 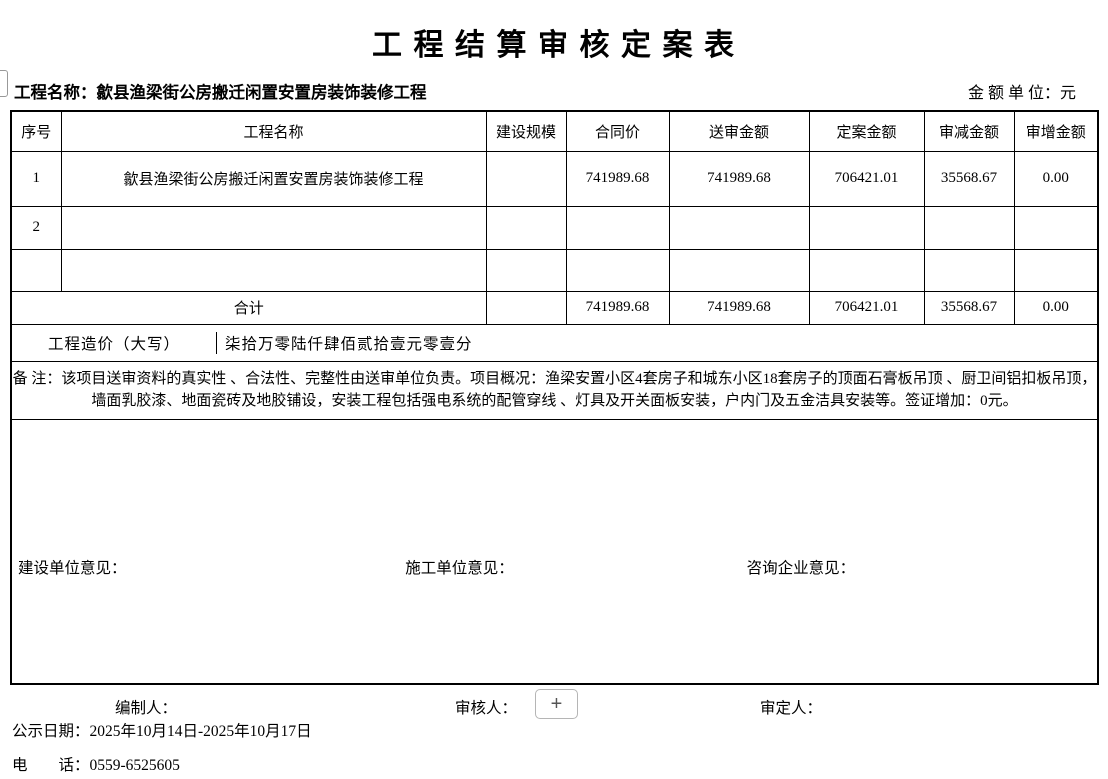 I want to click on phone-label: 电 话：, so click(x=51, y=765).